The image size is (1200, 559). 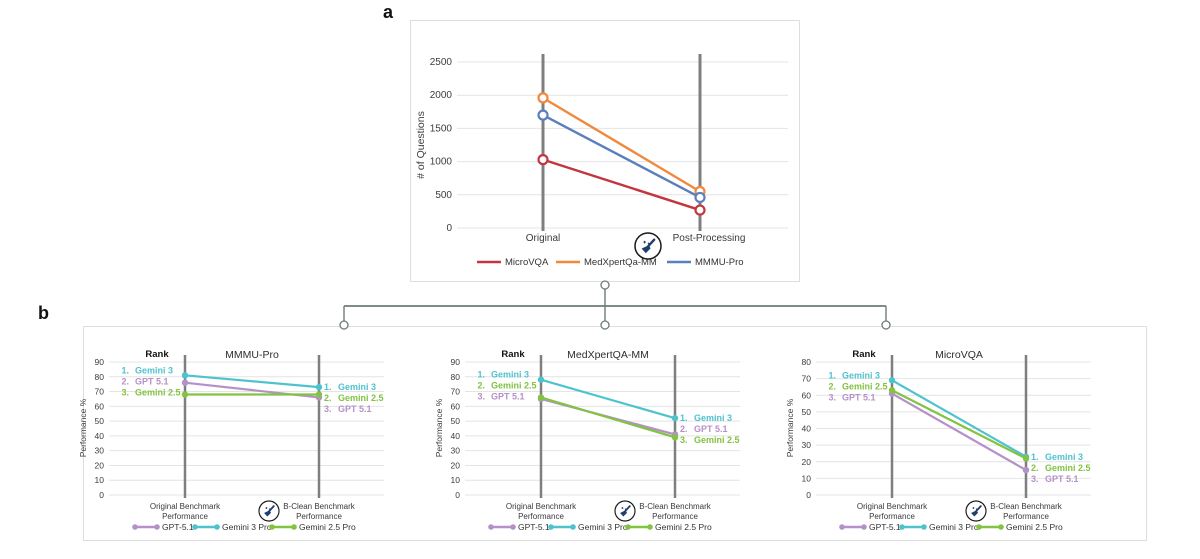 I want to click on rank-number-left: 3., so click(x=832, y=397).